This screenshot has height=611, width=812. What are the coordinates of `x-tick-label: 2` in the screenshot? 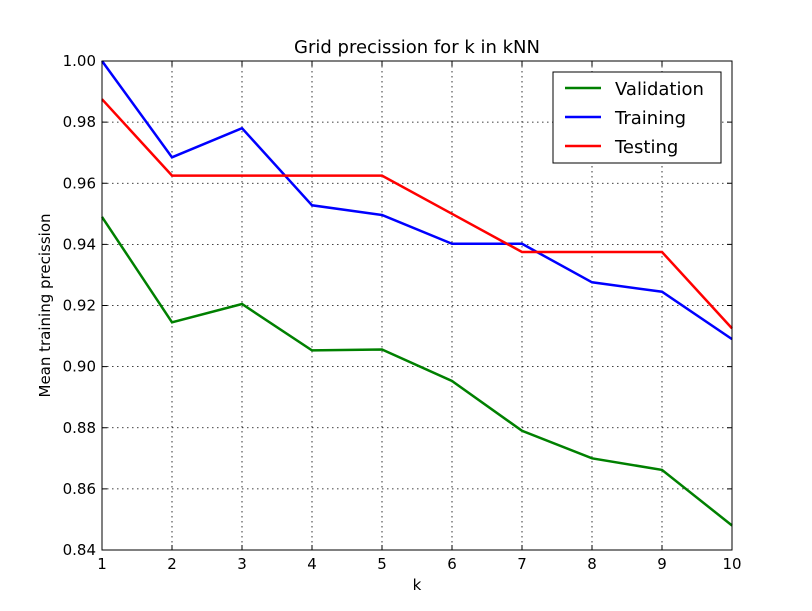 It's located at (172, 564).